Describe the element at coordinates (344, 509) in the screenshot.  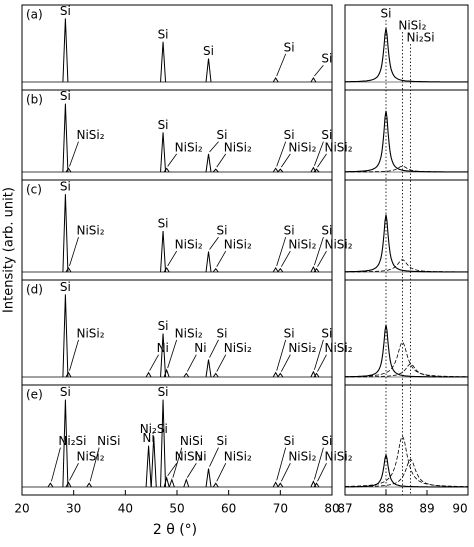
I see `x-tick-label: 87` at that location.